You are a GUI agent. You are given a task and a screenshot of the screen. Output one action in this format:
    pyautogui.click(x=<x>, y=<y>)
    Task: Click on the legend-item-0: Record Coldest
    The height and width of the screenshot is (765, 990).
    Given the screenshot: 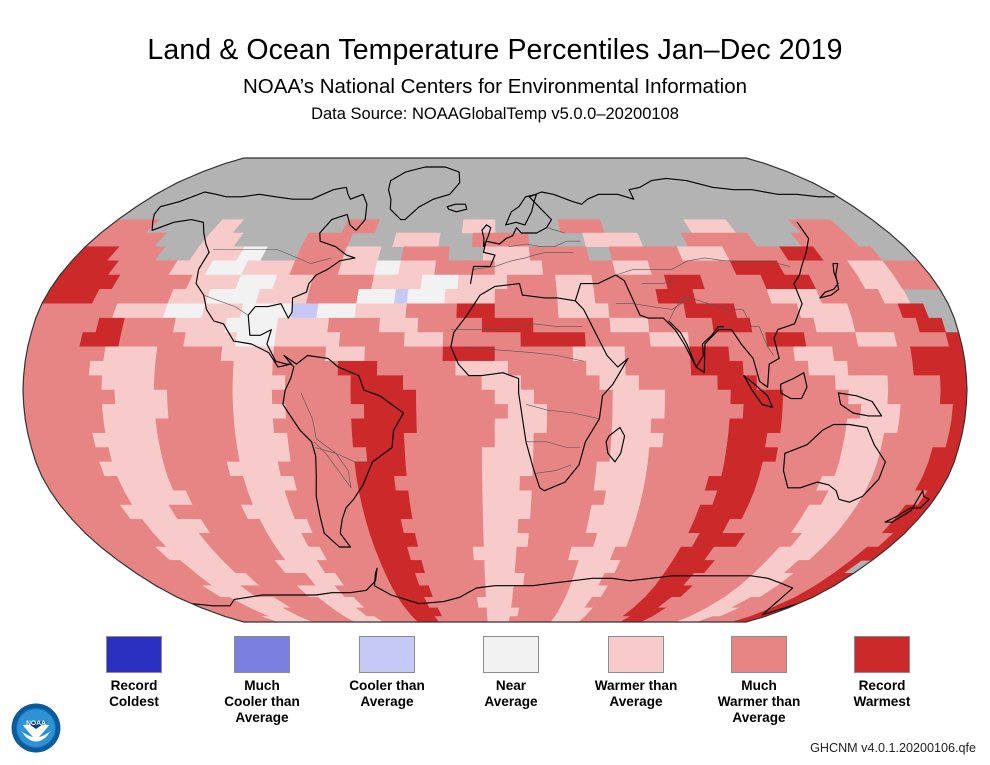 What is the action you would take?
    pyautogui.click(x=134, y=673)
    